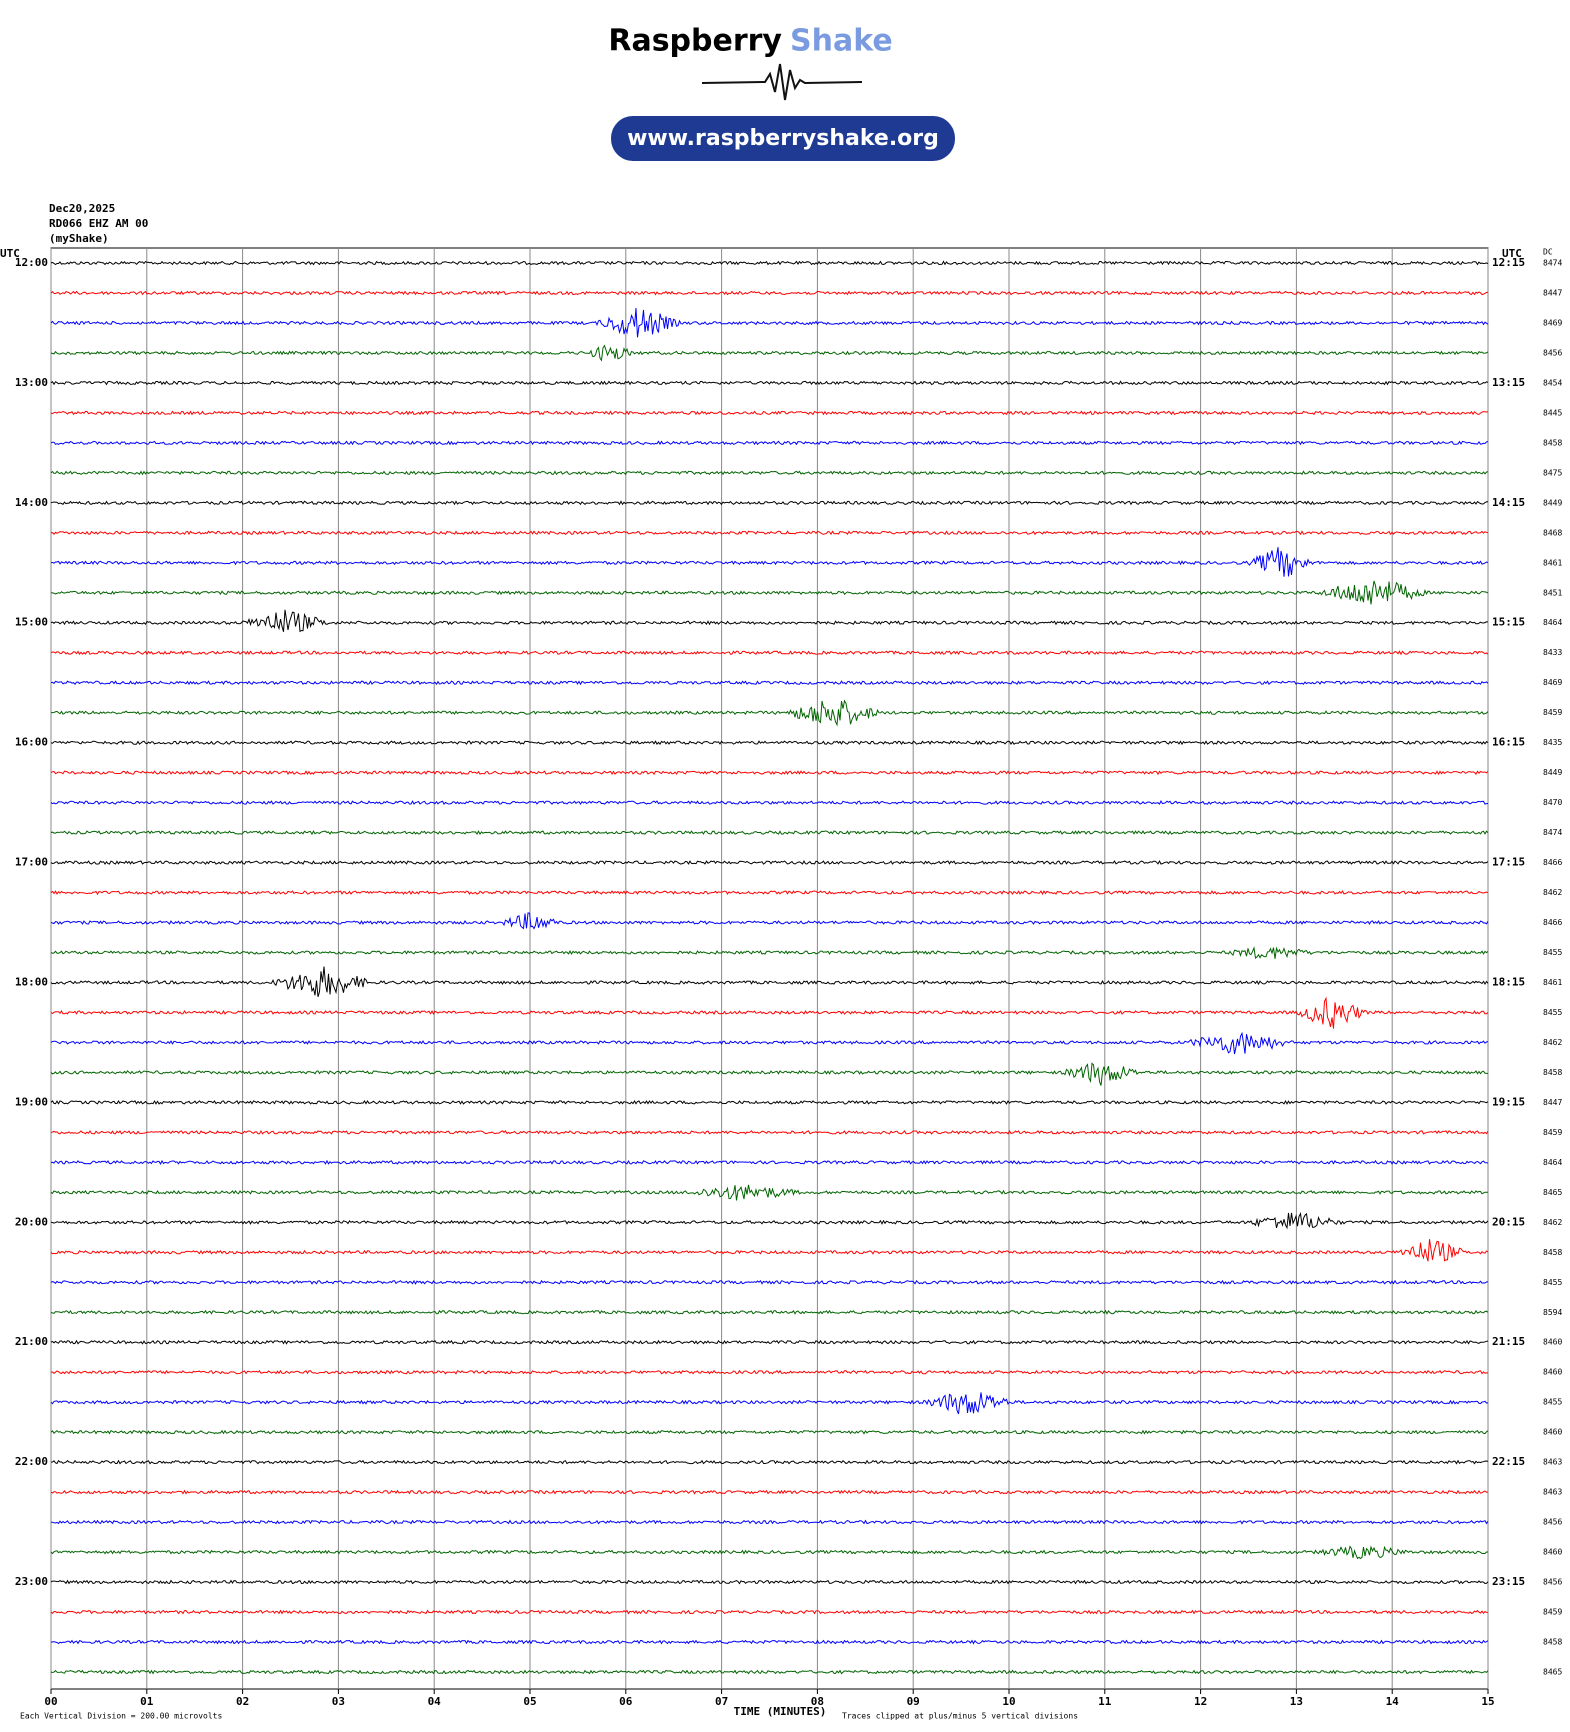  What do you see at coordinates (31, 1101) in the screenshot?
I see `left-time-label: 19:00` at bounding box center [31, 1101].